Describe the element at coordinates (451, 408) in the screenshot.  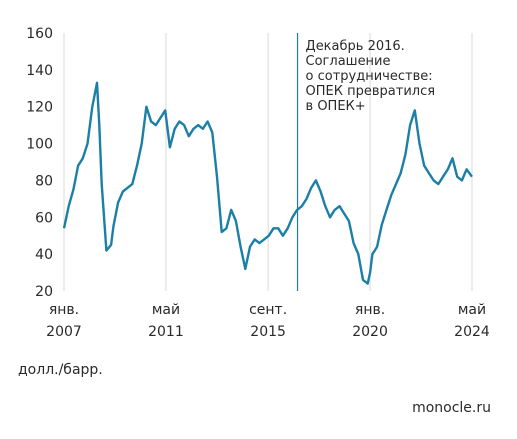
I see `source-label: monocle.ru` at that location.